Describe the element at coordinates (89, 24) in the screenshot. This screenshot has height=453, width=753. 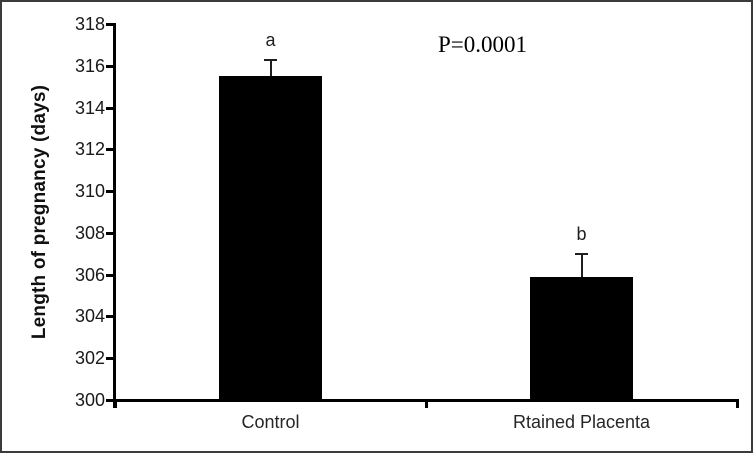
I see `y-tick-label: 318` at that location.